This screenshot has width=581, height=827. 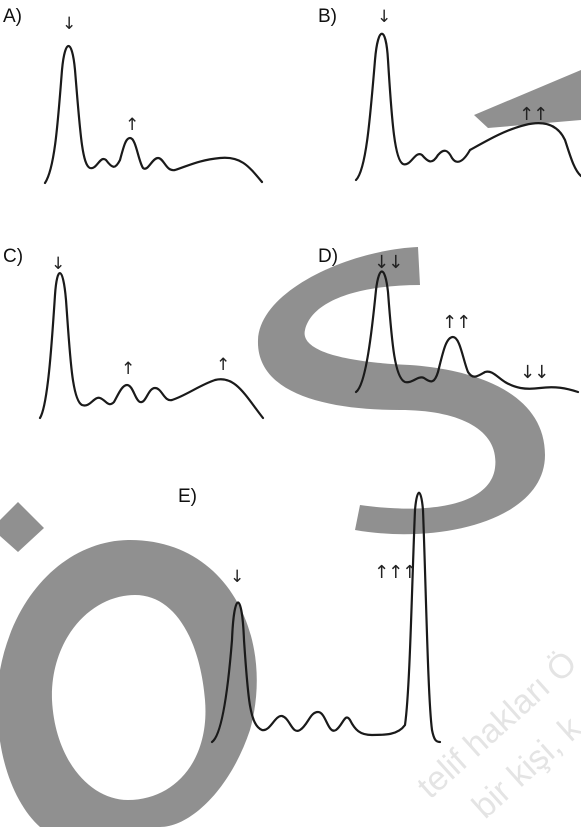 I want to click on panel-label: D), so click(x=328, y=256).